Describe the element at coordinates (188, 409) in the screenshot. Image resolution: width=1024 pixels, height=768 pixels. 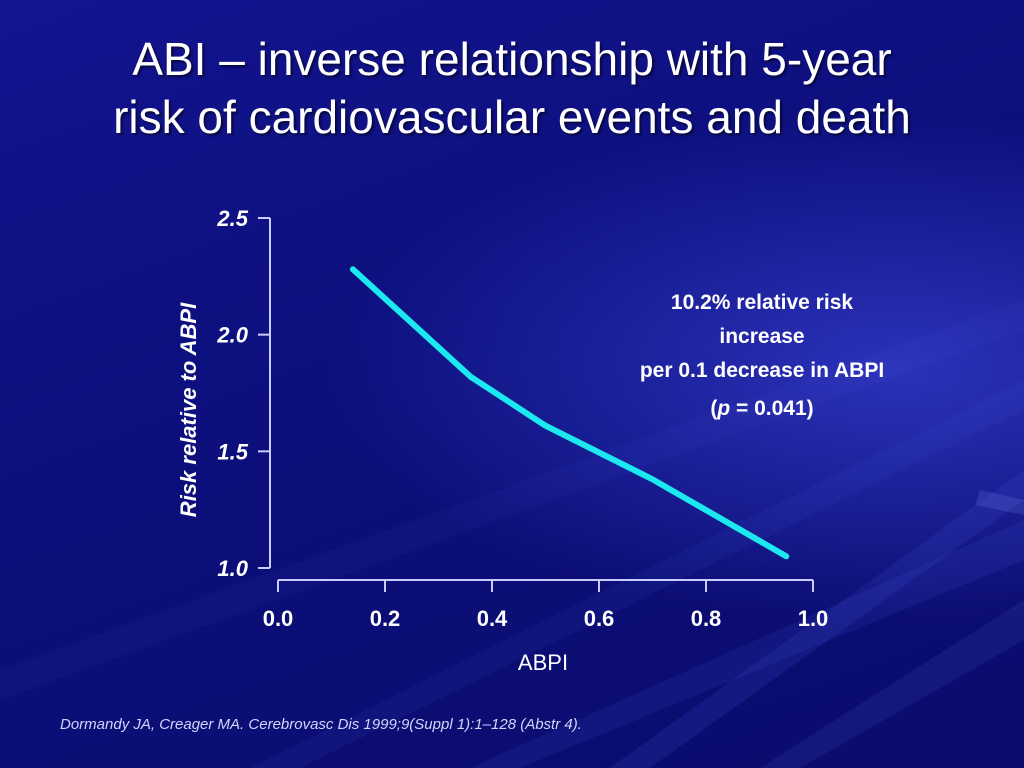
I see `y-axis-title: Risk relative to ABPI` at that location.